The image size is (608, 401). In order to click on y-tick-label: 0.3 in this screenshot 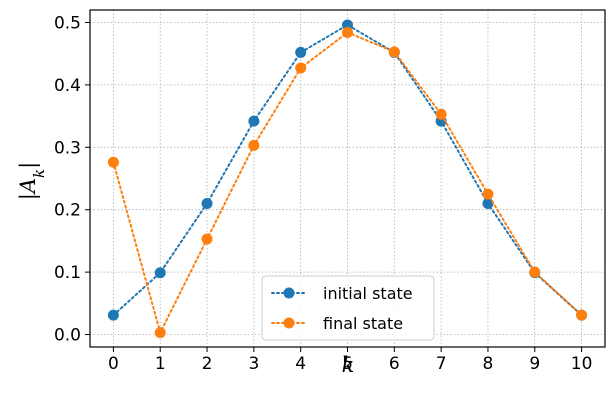, I will do `click(67, 148)`.